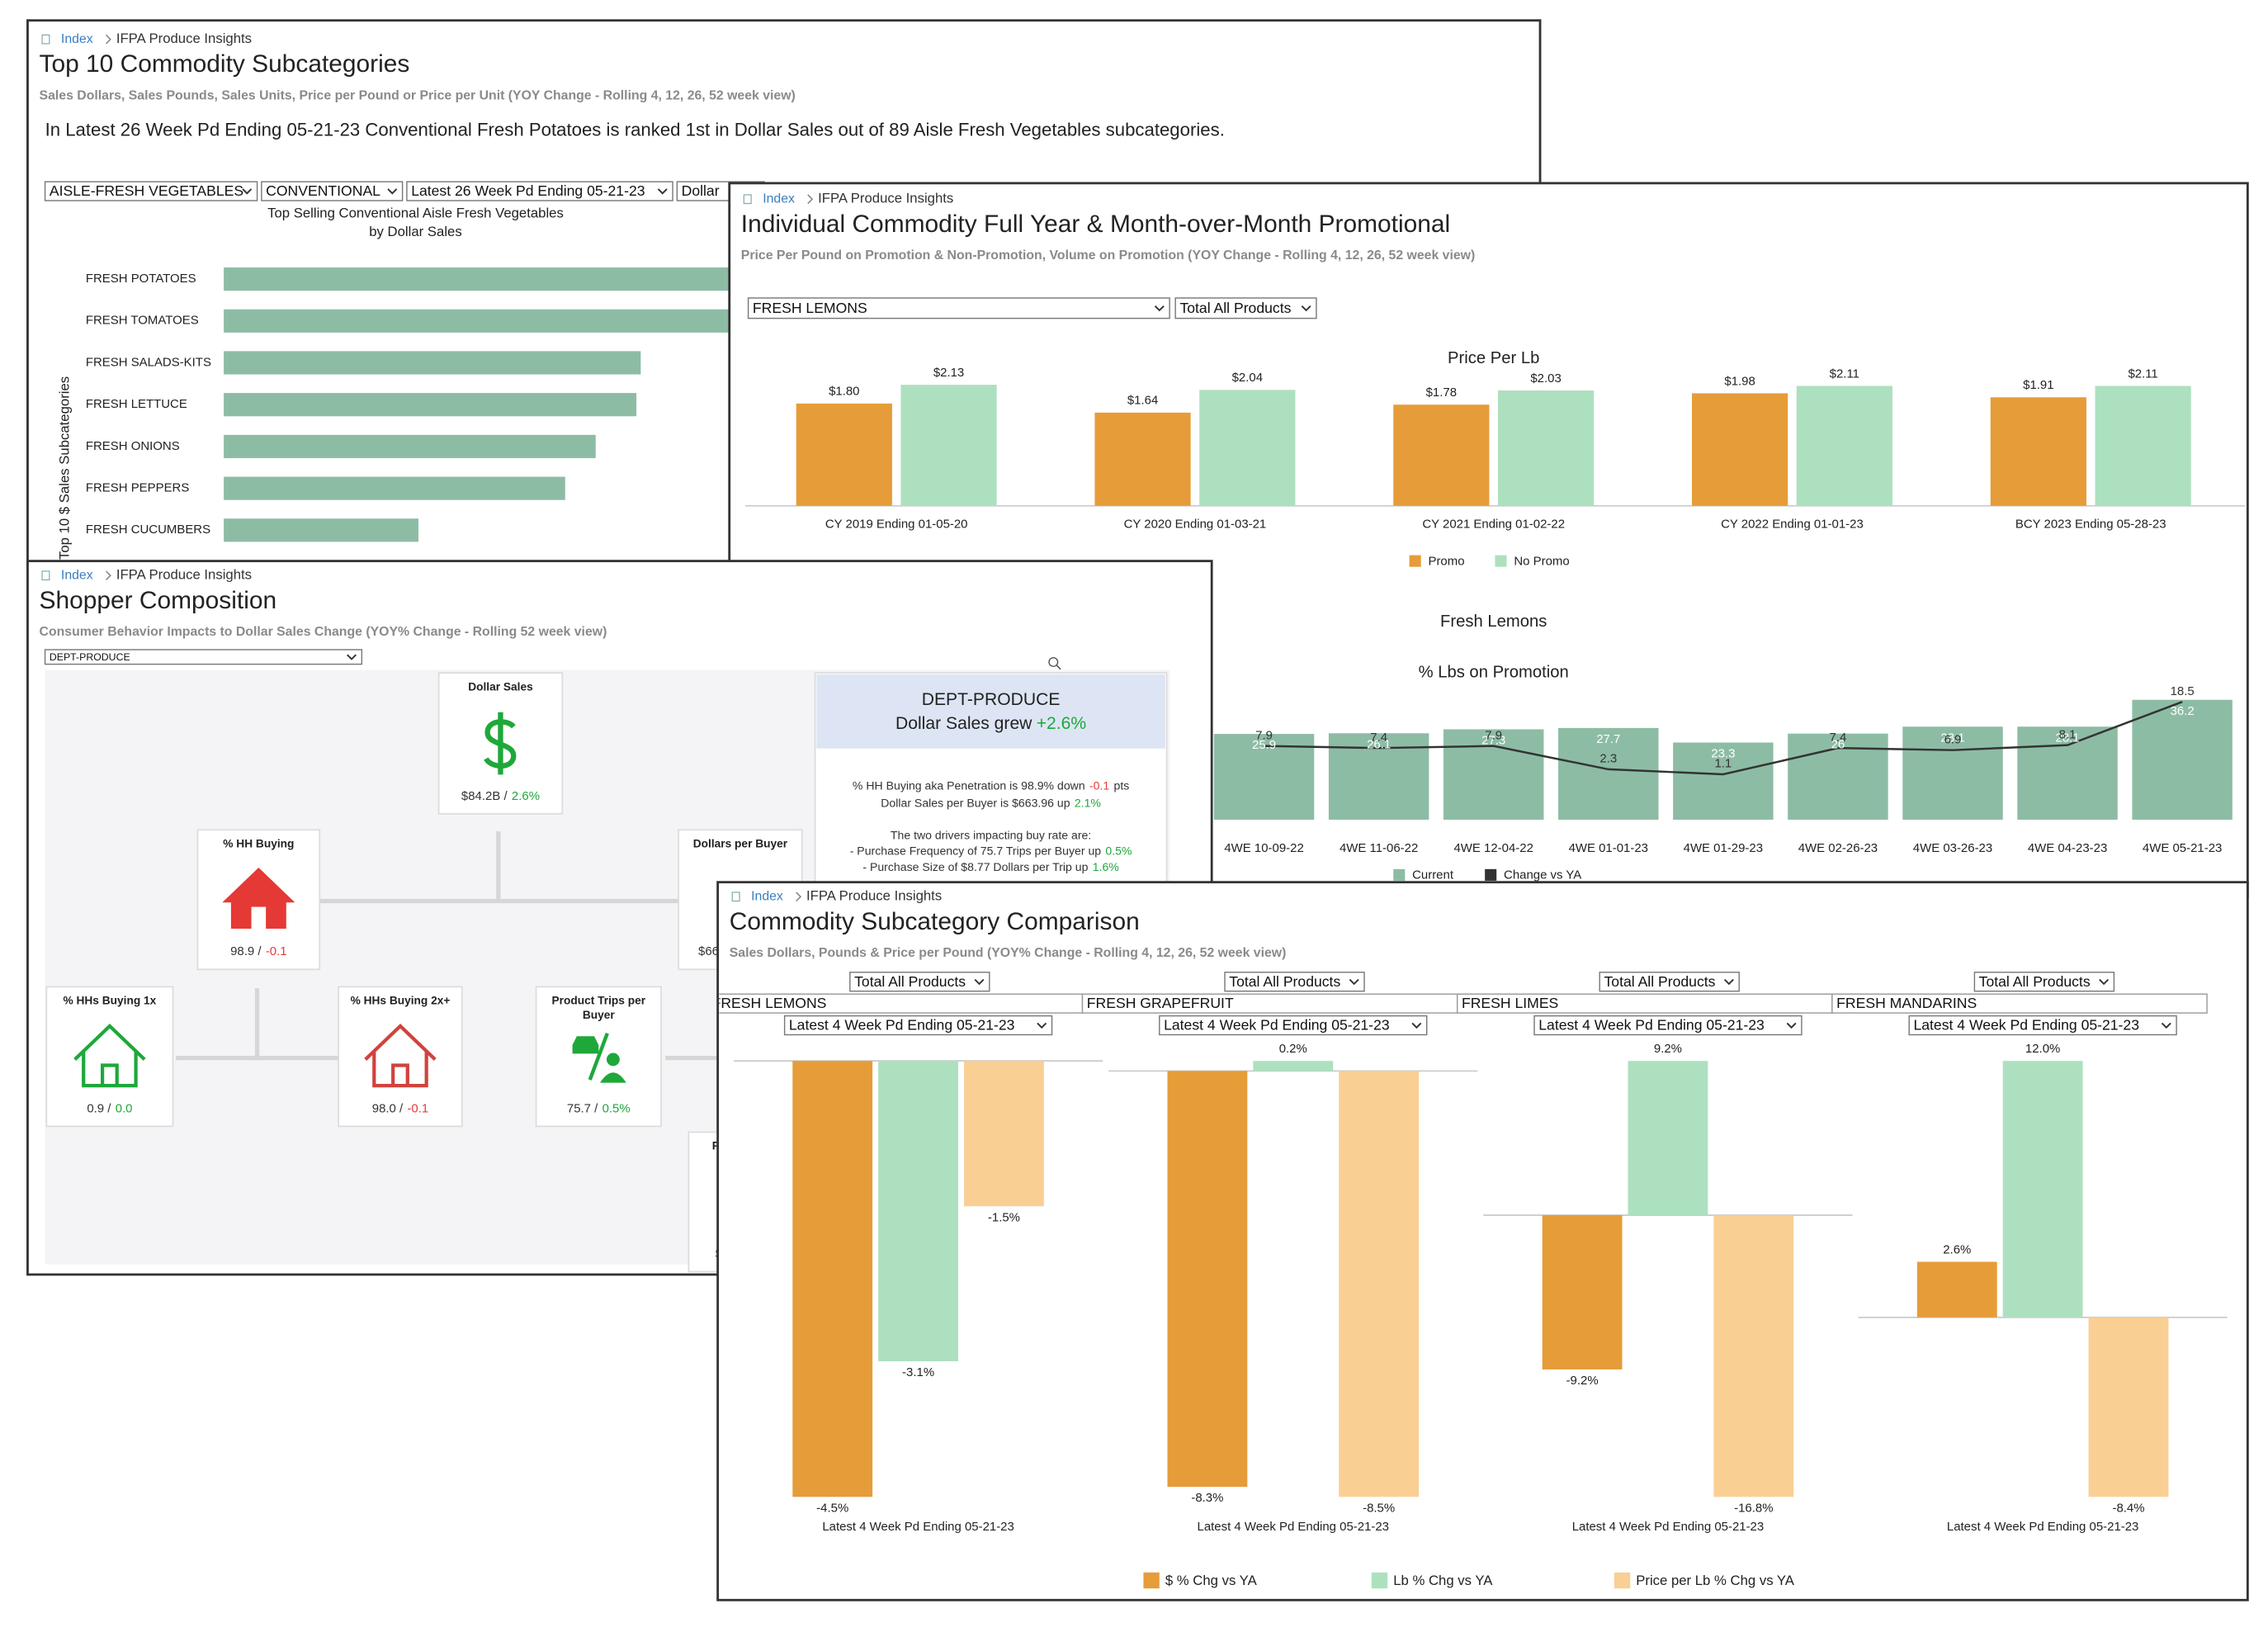 Image resolution: width=2268 pixels, height=1651 pixels. Describe the element at coordinates (1118, 850) in the screenshot. I see `summary-text: 0.5%` at that location.